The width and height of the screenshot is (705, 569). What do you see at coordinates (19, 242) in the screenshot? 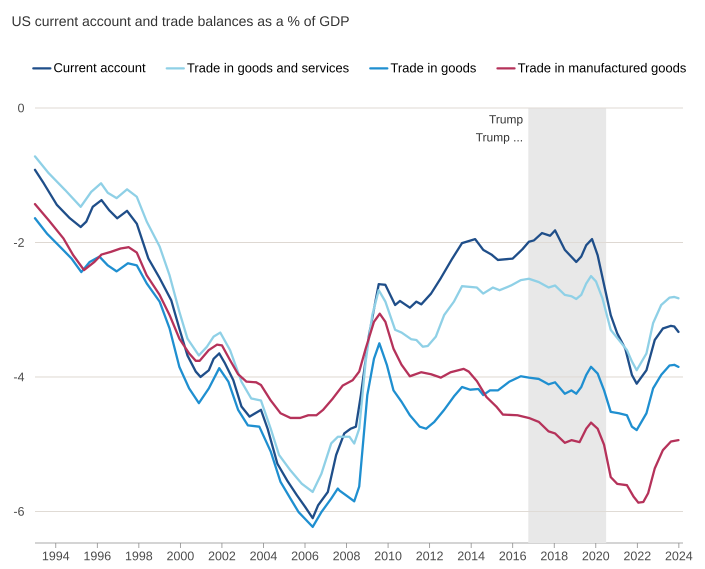
I see `y-tick-label: -2` at bounding box center [19, 242].